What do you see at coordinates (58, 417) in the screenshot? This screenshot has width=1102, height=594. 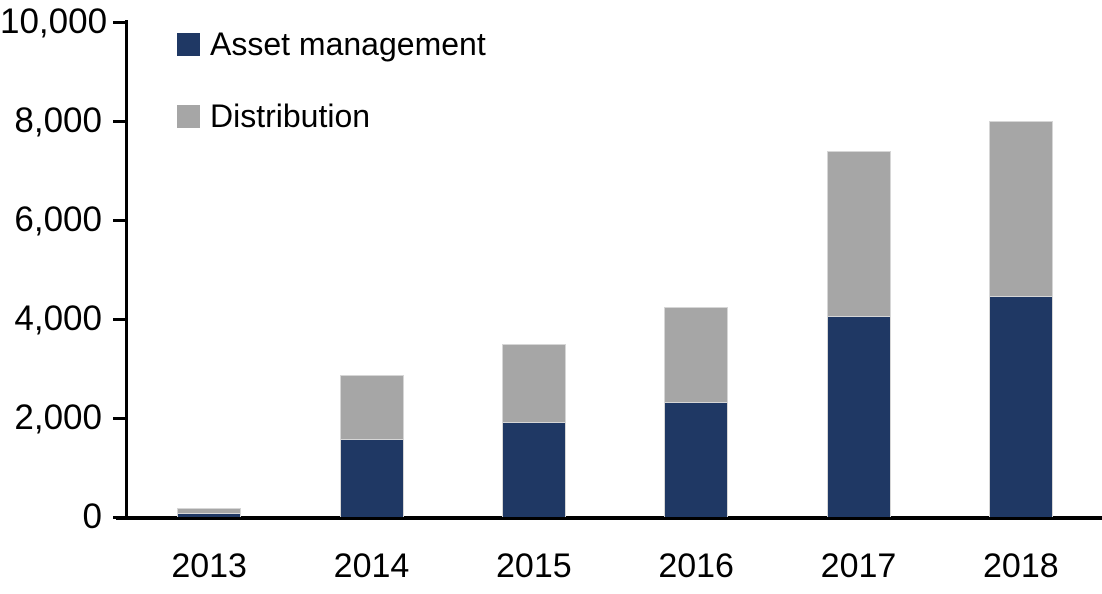 I see `y-tick-label-2000: 2,000` at bounding box center [58, 417].